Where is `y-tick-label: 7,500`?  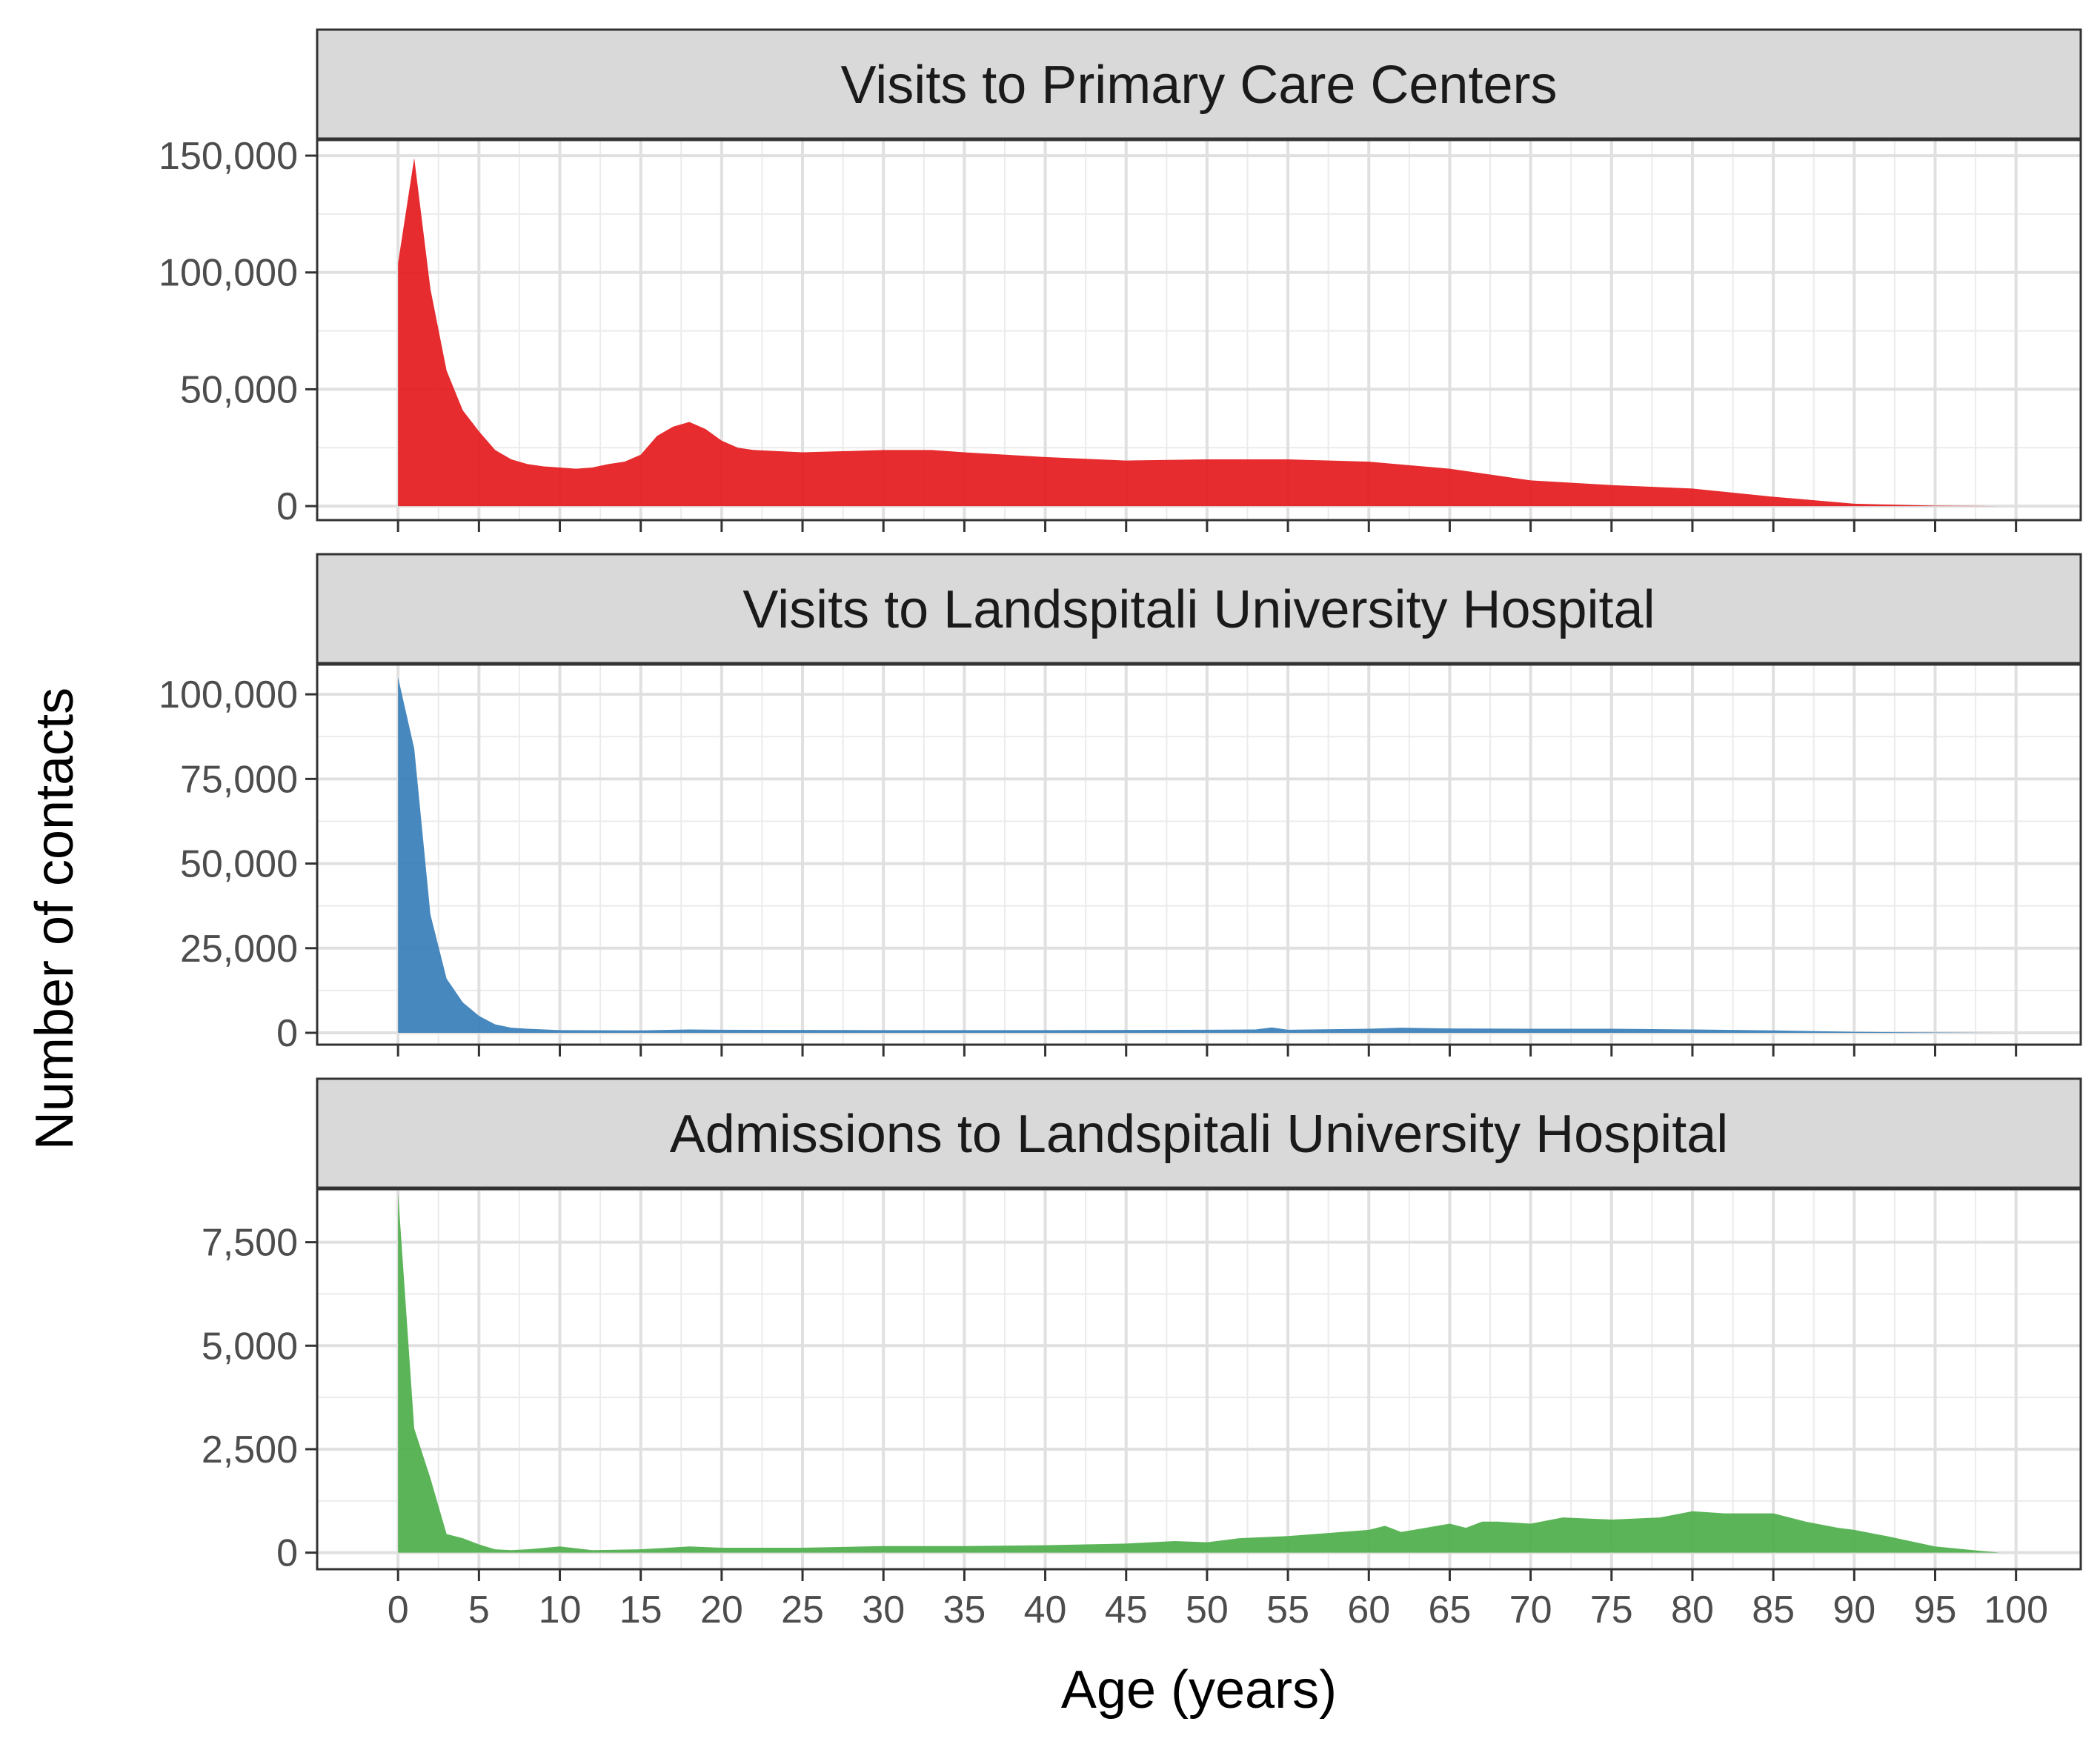 y-tick-label: 7,500 is located at coordinates (250, 1243).